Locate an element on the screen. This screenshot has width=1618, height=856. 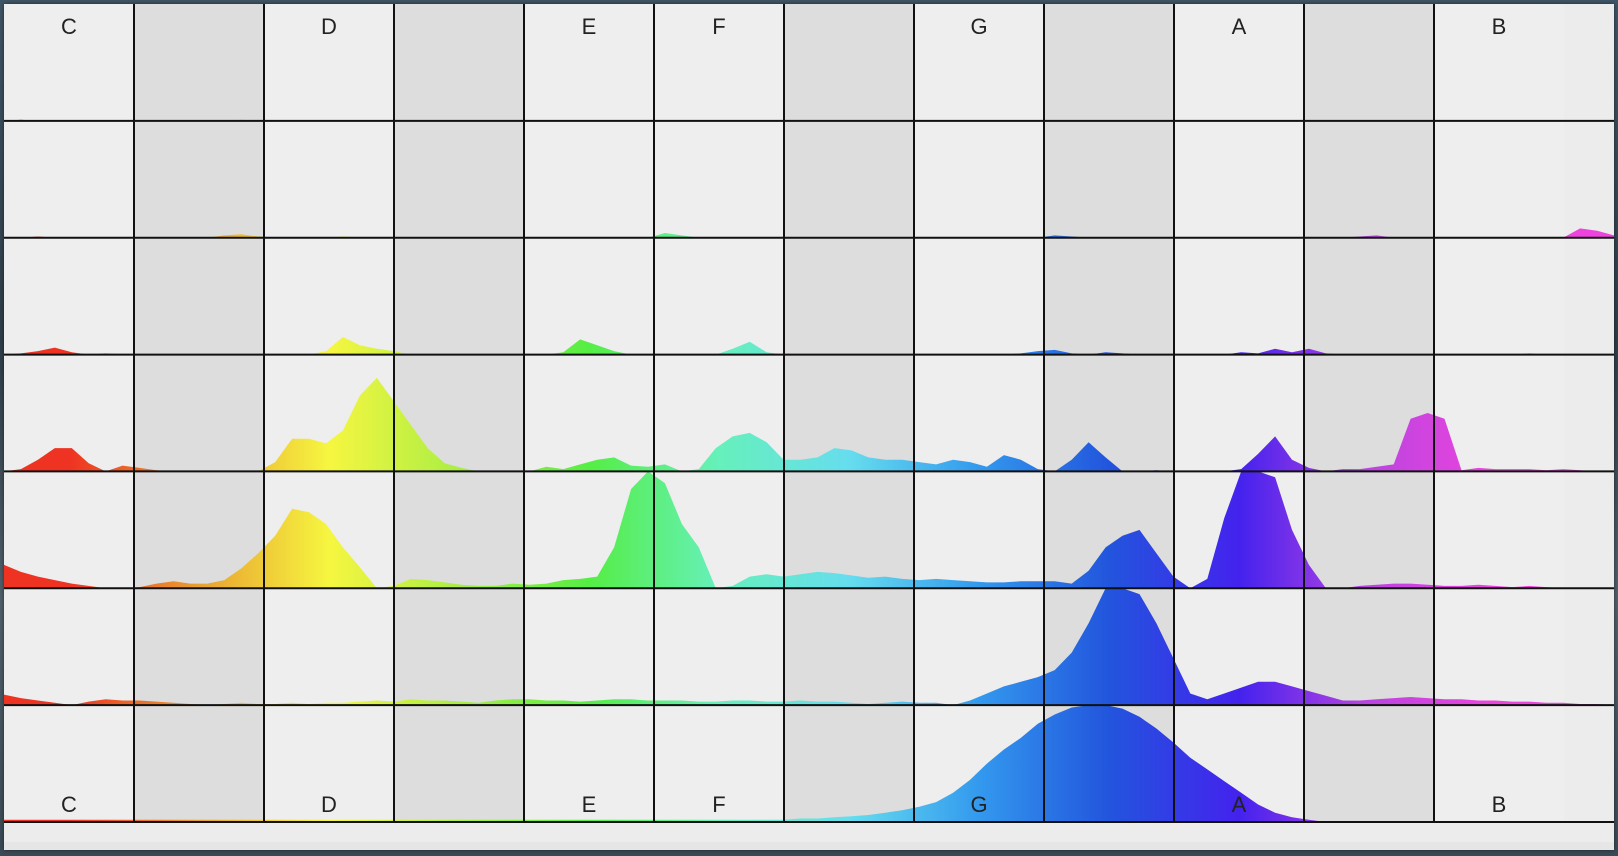
top-note-label-4: G is located at coordinates (978, 26).